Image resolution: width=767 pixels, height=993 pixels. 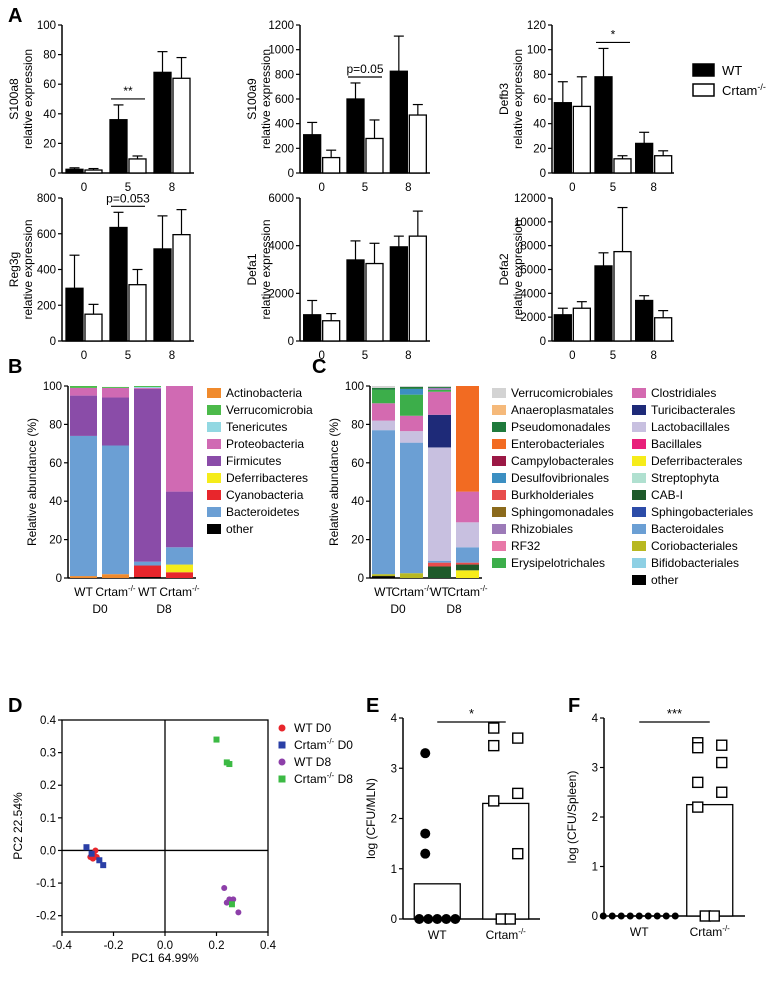 What do you see at coordinates (685, 478) in the screenshot?
I see `legend-label: Streptophyta` at bounding box center [685, 478].